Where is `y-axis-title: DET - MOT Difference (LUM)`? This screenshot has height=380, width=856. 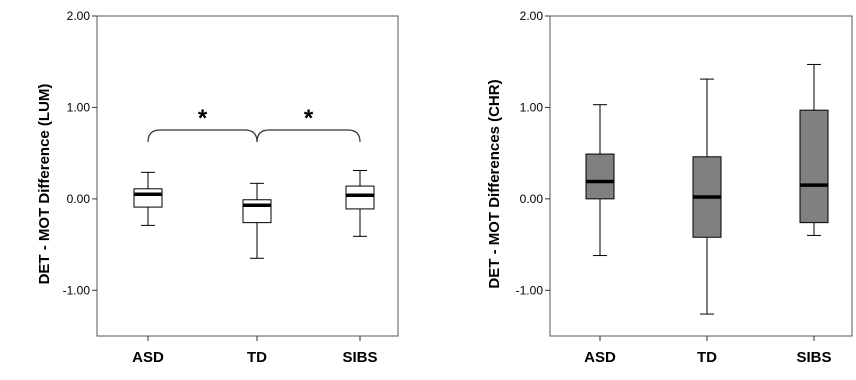 y-axis-title: DET - MOT Difference (LUM) is located at coordinates (44, 184).